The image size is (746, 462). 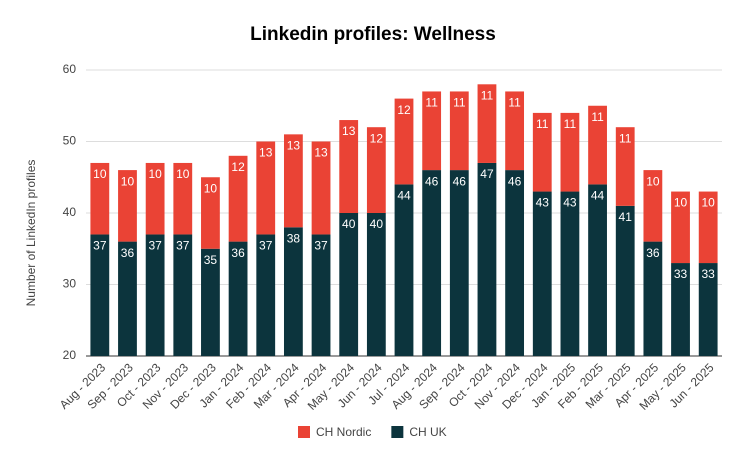 What do you see at coordinates (70, 212) in the screenshot?
I see `y-tick-label: 40` at bounding box center [70, 212].